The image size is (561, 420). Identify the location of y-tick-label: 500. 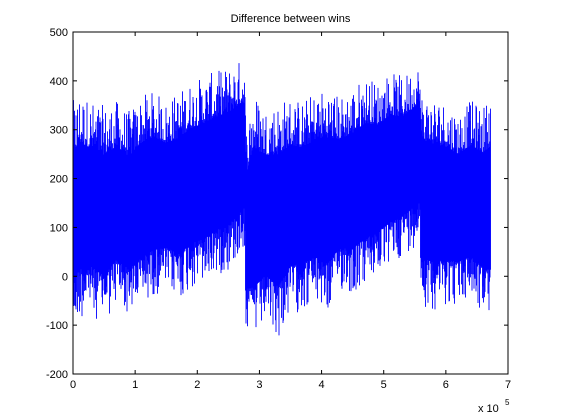
(59, 33).